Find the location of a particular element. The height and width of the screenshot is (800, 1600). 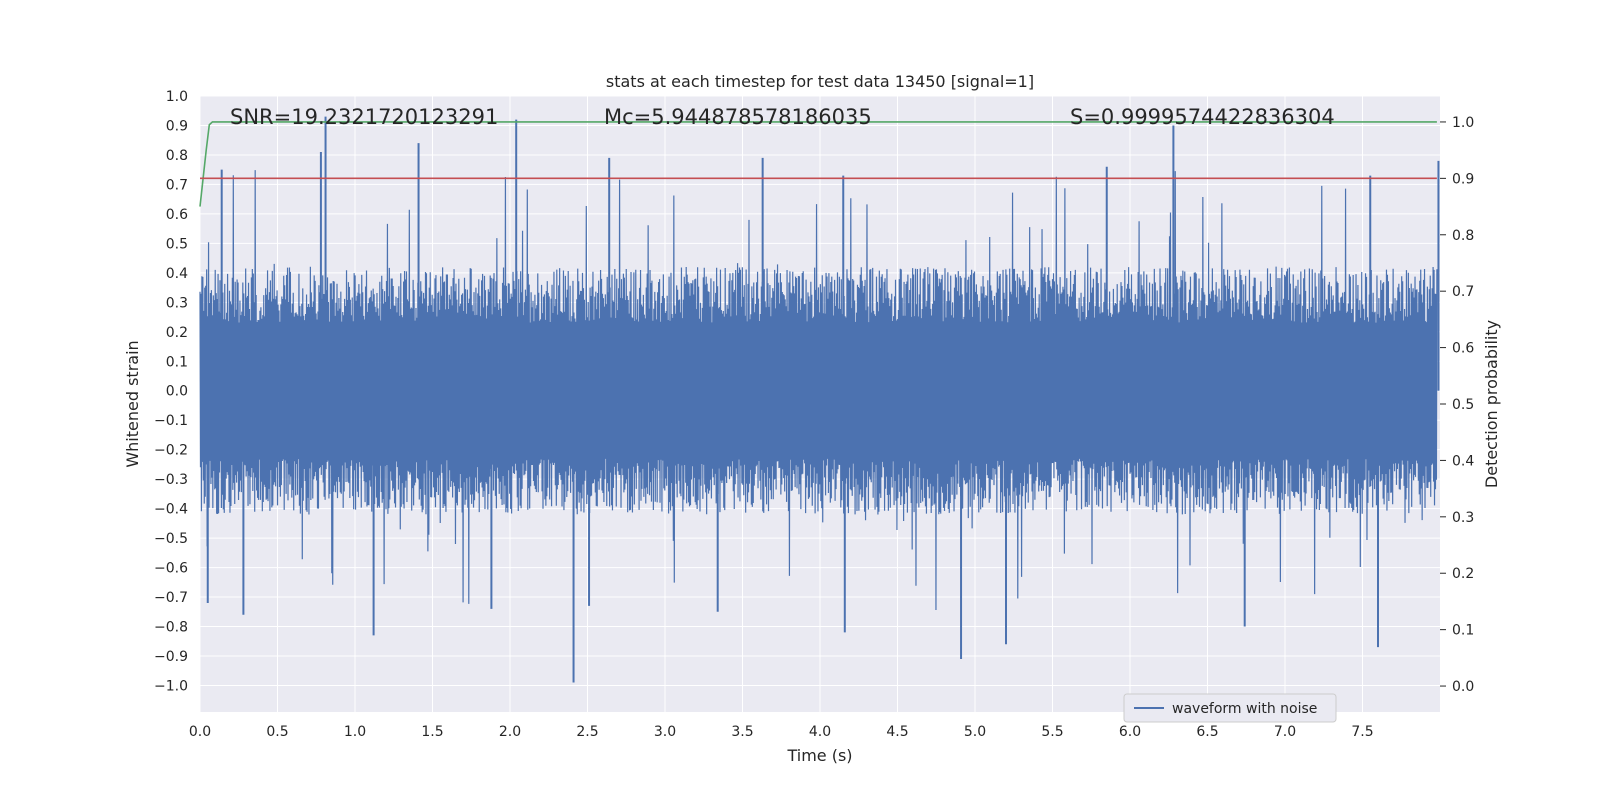

x-tick-label: 2.5 is located at coordinates (587, 732).